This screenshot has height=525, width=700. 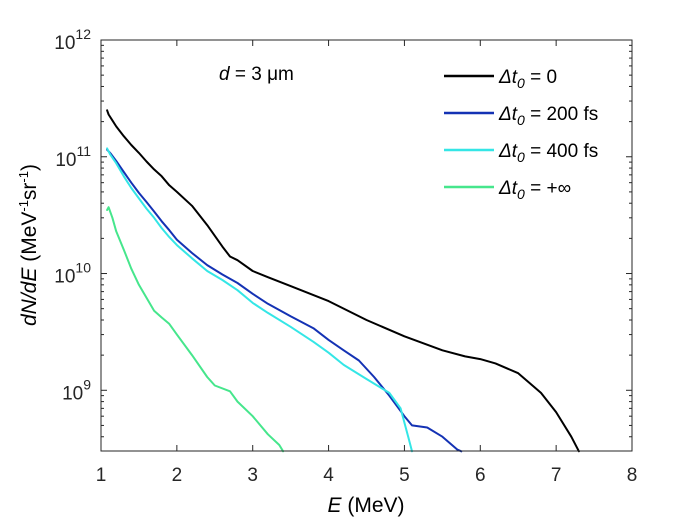 What do you see at coordinates (83, 268) in the screenshot?
I see `y-tick-exp: 10` at bounding box center [83, 268].